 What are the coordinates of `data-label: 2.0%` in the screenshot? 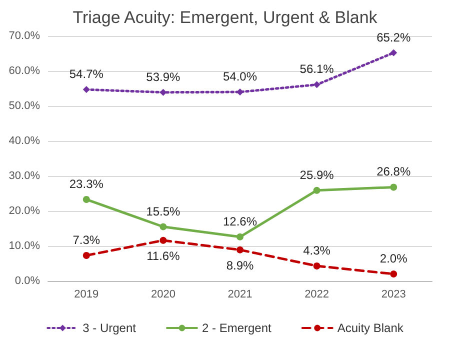 It's located at (394, 259).